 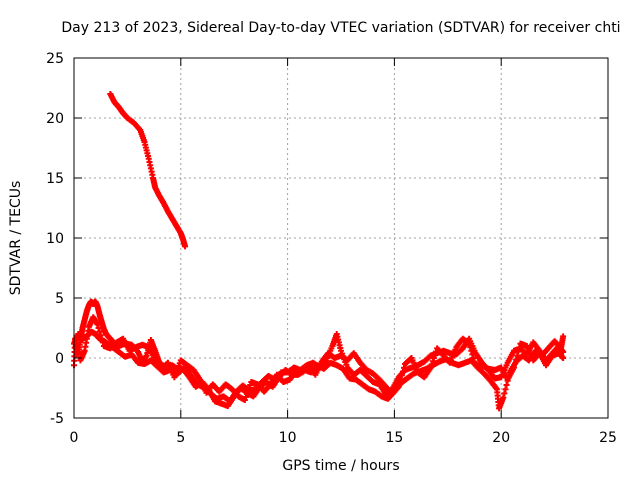 What do you see at coordinates (55, 239) in the screenshot?
I see `y-tick-label: 10` at bounding box center [55, 239].